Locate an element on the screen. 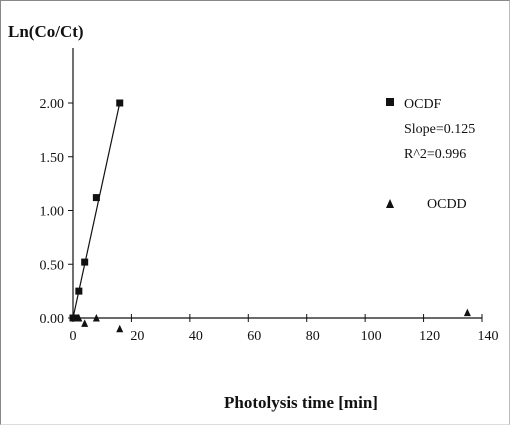 The height and width of the screenshot is (427, 512). x-tick-label: 80 is located at coordinates (313, 336).